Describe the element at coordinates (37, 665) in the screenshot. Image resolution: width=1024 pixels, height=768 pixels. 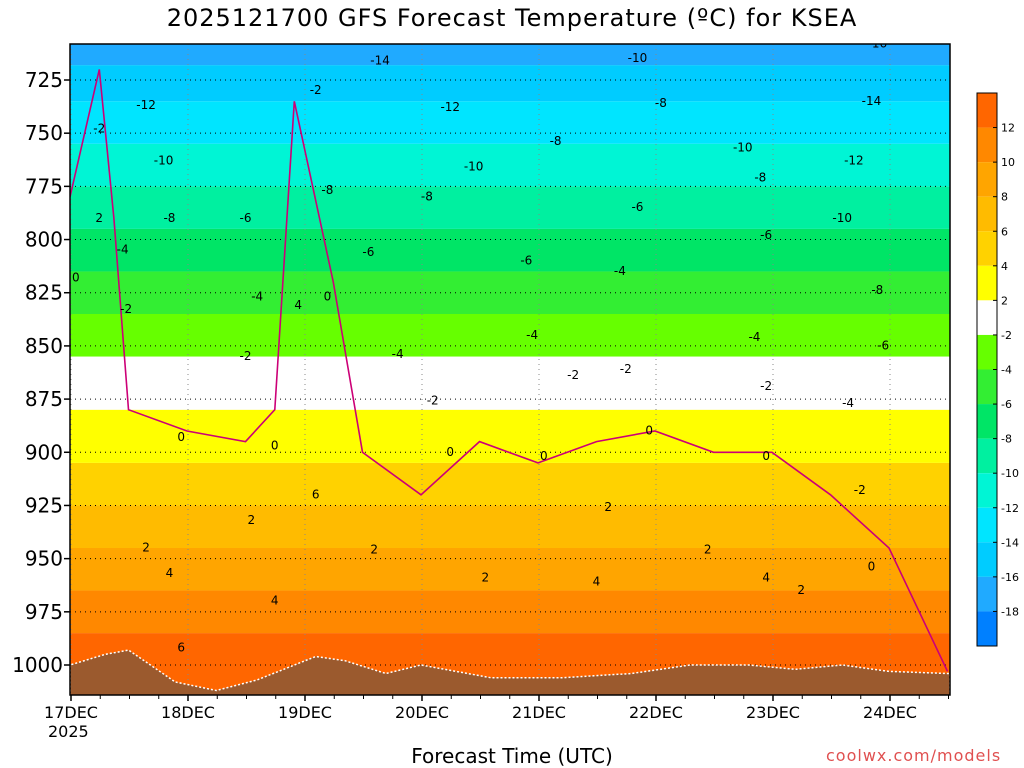
I see `y-tick-label: 1000` at that location.